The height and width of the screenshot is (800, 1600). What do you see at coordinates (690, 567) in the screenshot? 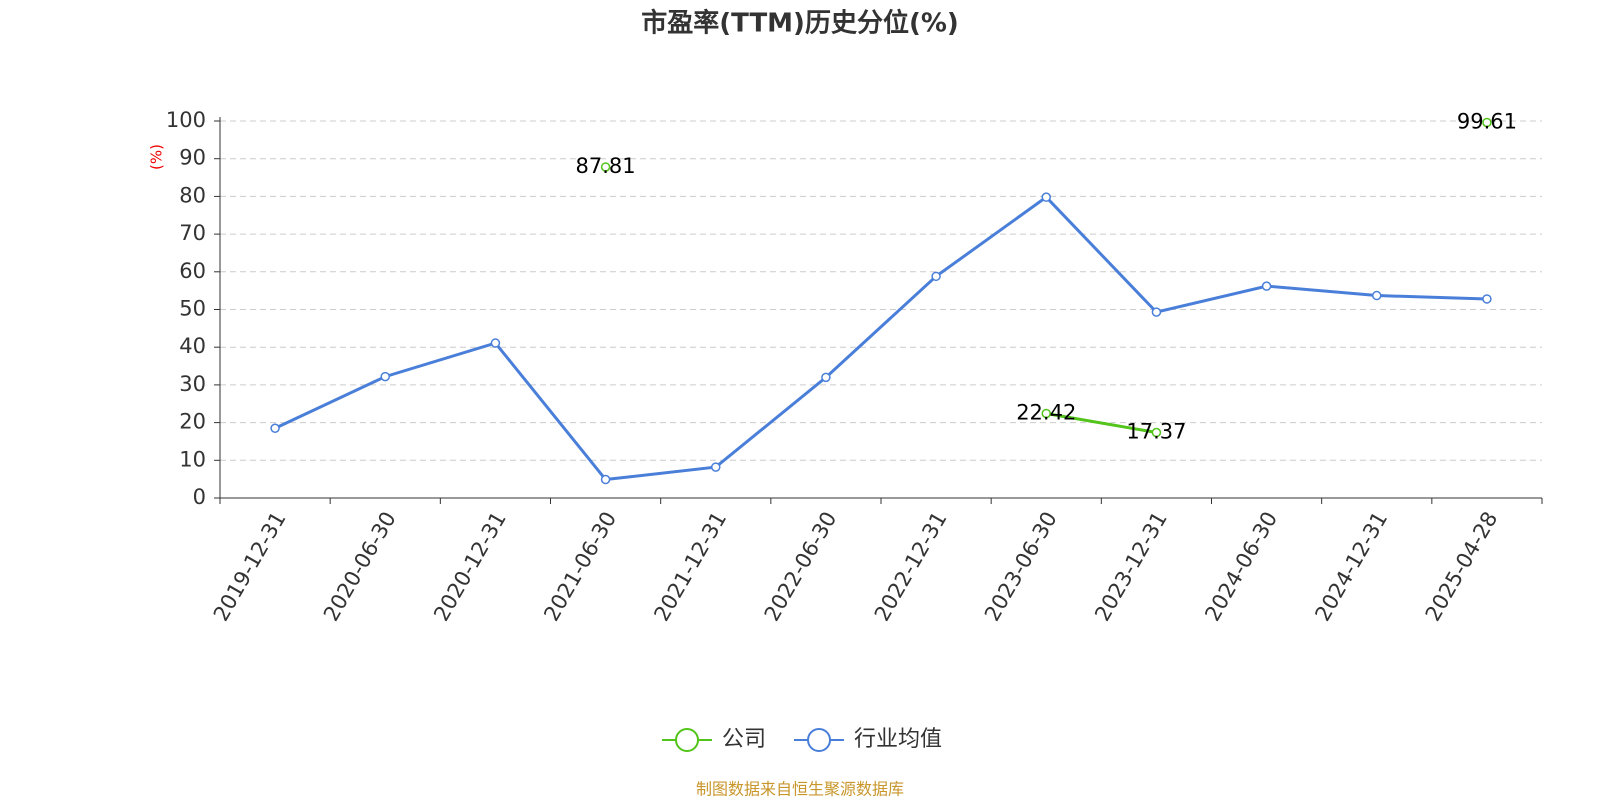
I see `x-tick-label: 2021-12-31` at bounding box center [690, 567].